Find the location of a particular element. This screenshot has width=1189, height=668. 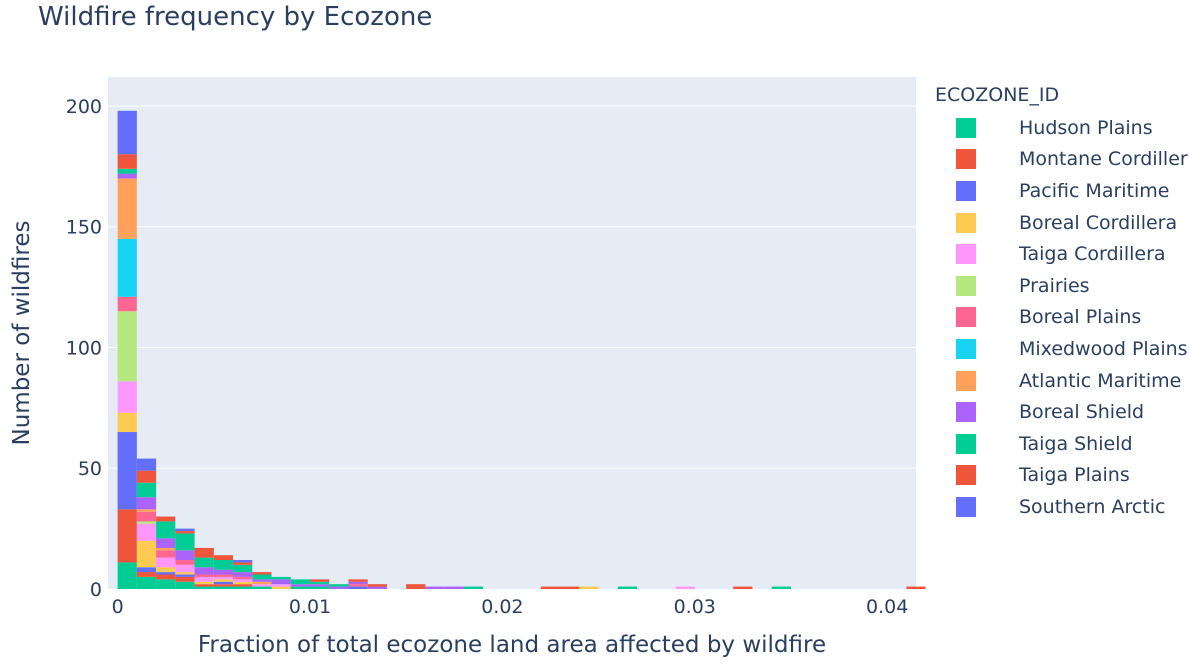

legend-item: Atlantic Maritime is located at coordinates (1062, 381).